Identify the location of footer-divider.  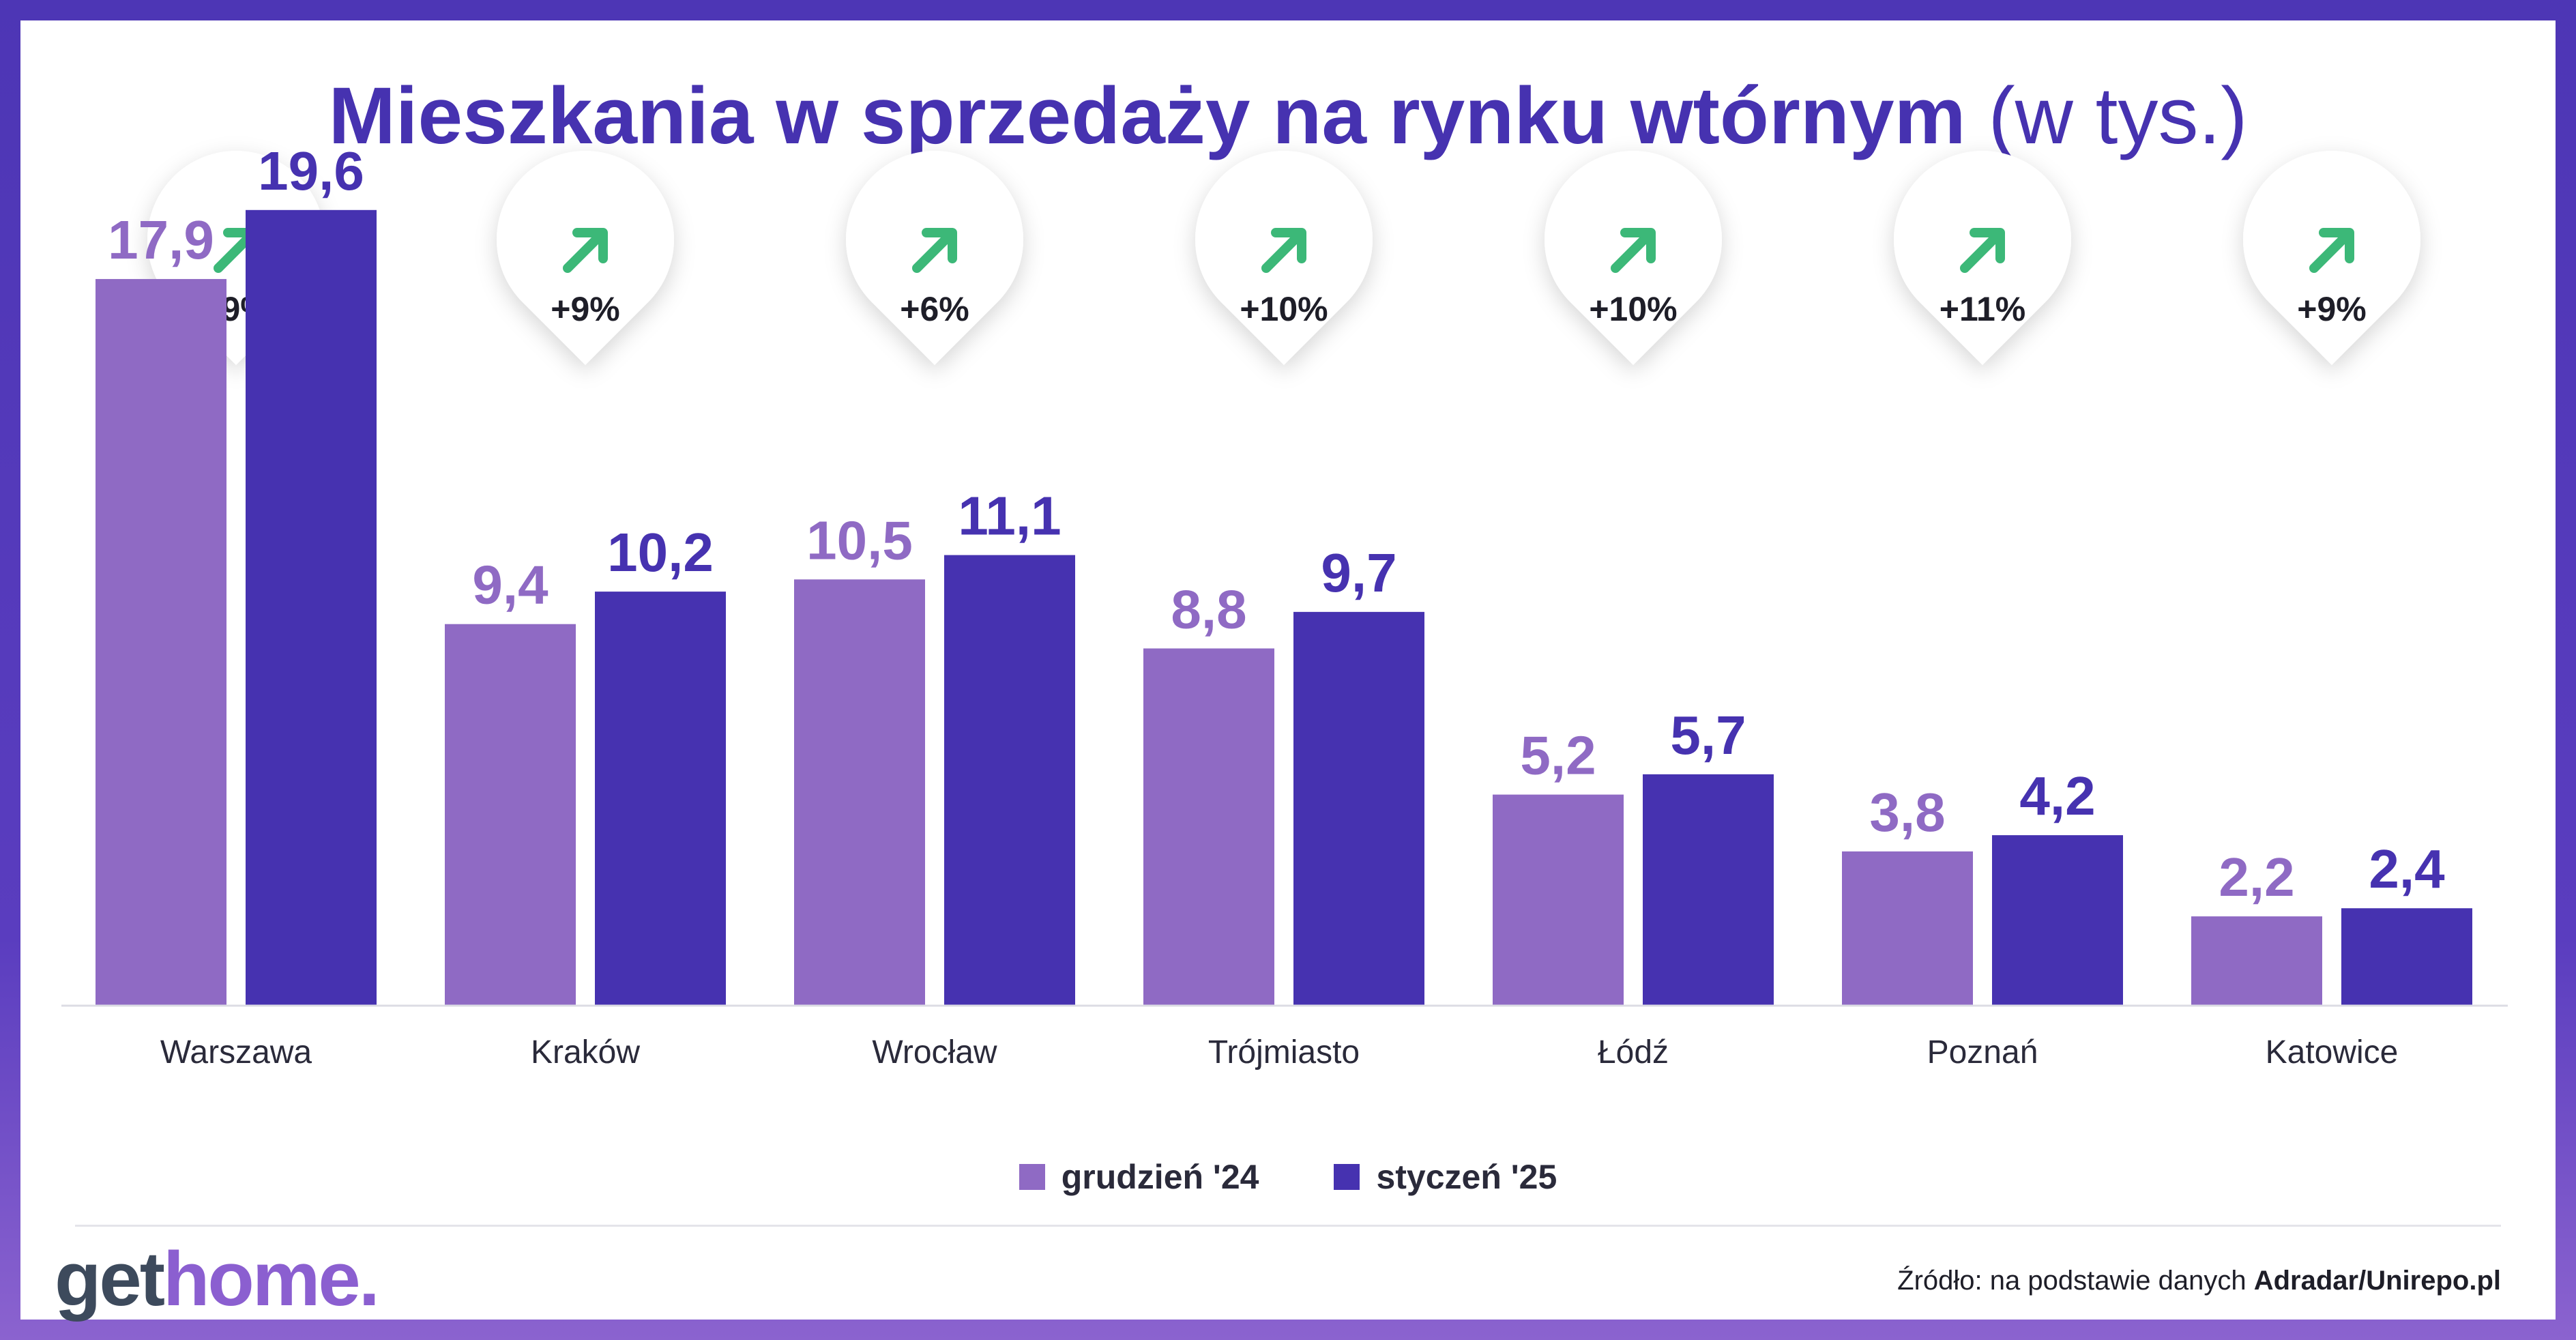
(1288, 1226).